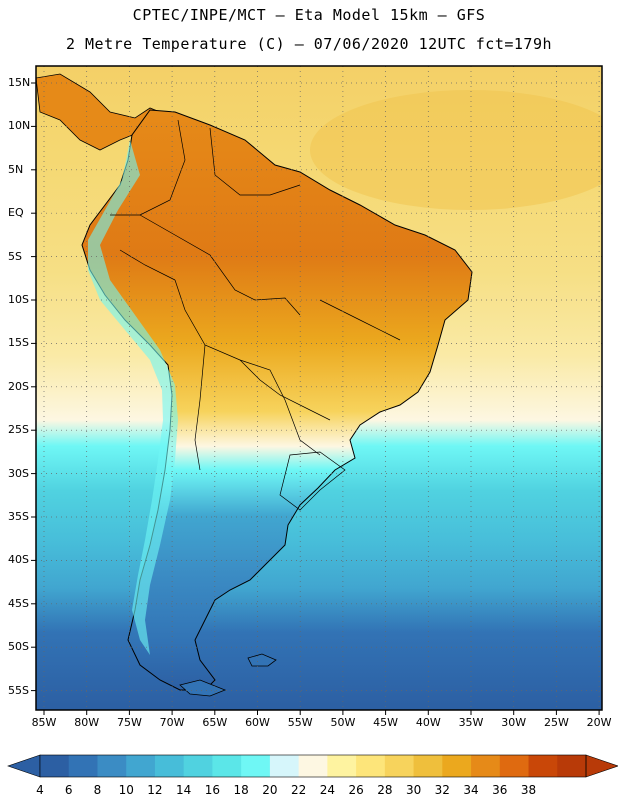 The image size is (618, 800). I want to click on lon-label: 50W, so click(343, 722).